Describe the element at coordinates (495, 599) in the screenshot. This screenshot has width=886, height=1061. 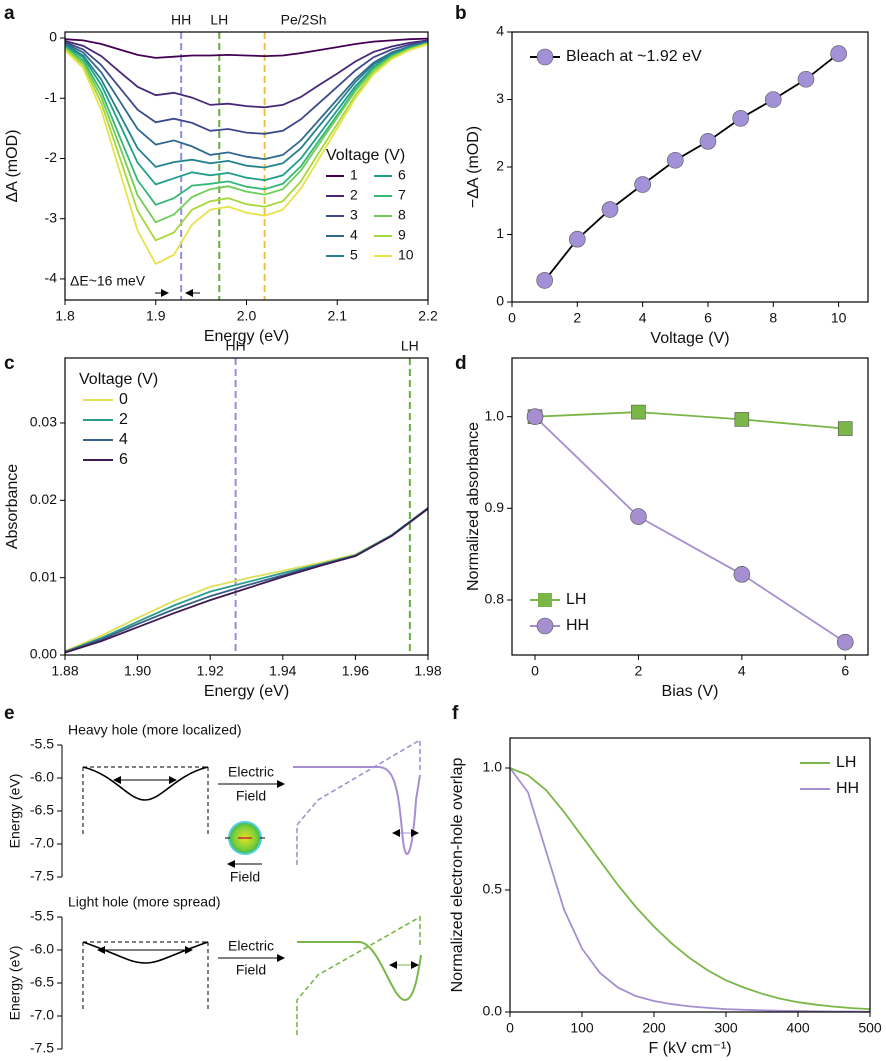
I see `y-tick-label: 0.8` at that location.